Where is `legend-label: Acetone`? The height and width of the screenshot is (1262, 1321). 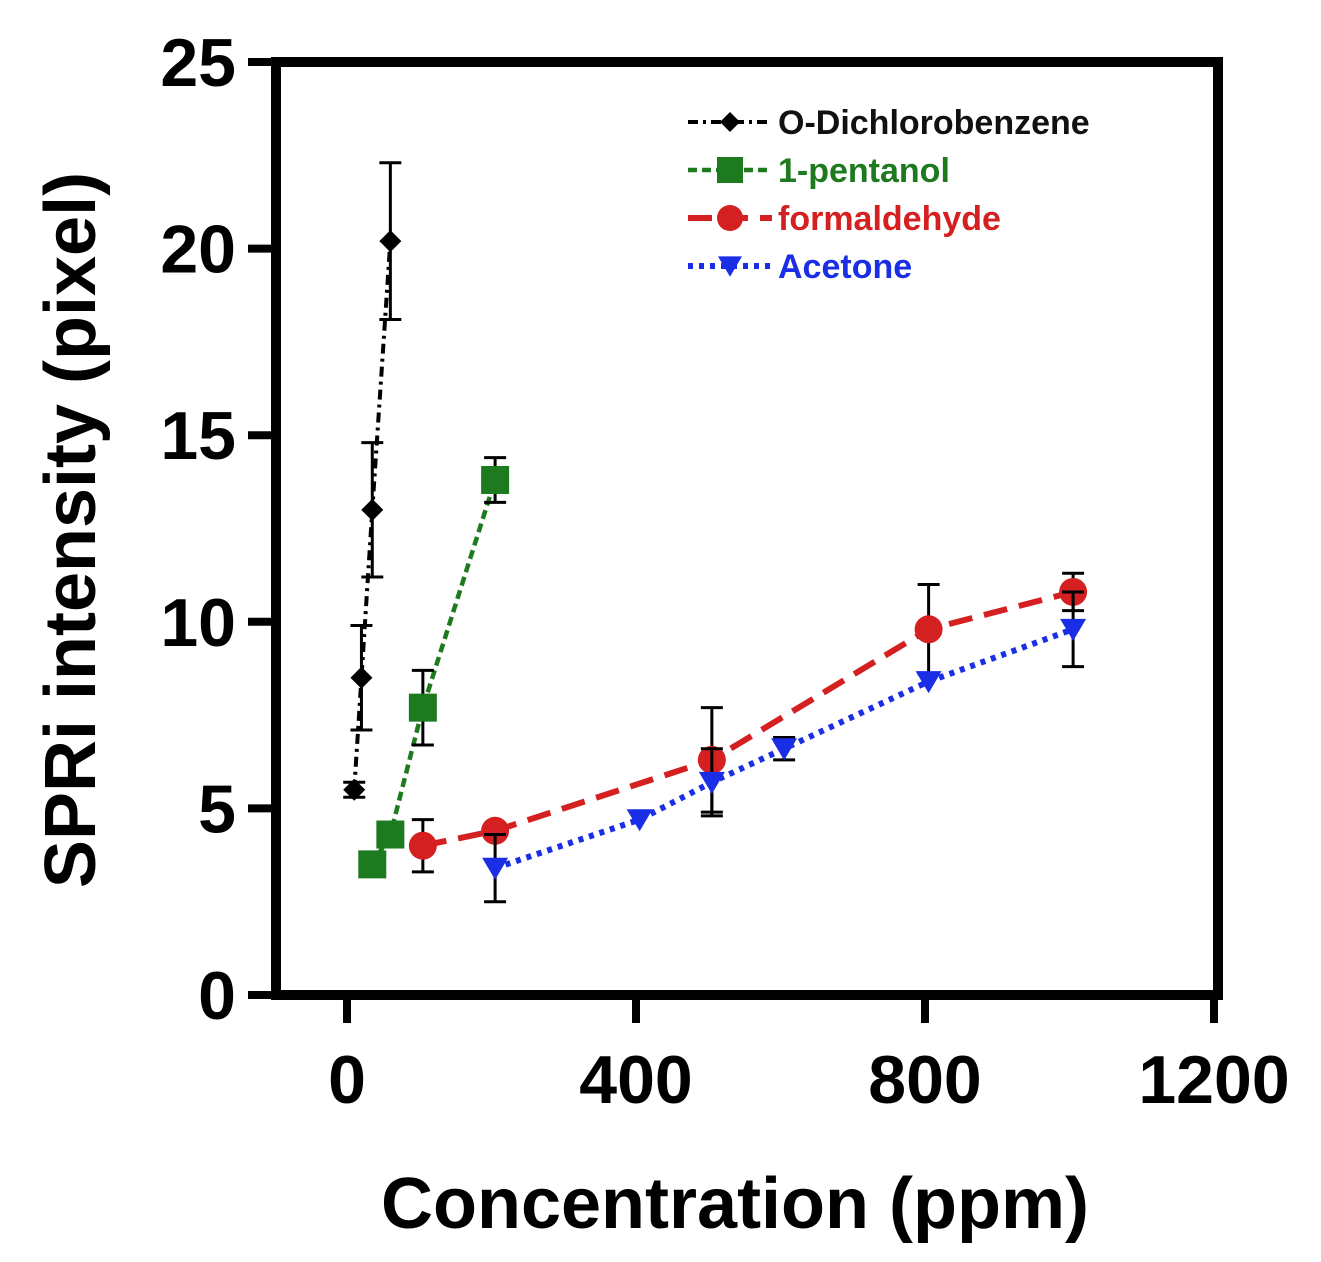 legend-label: Acetone is located at coordinates (845, 267).